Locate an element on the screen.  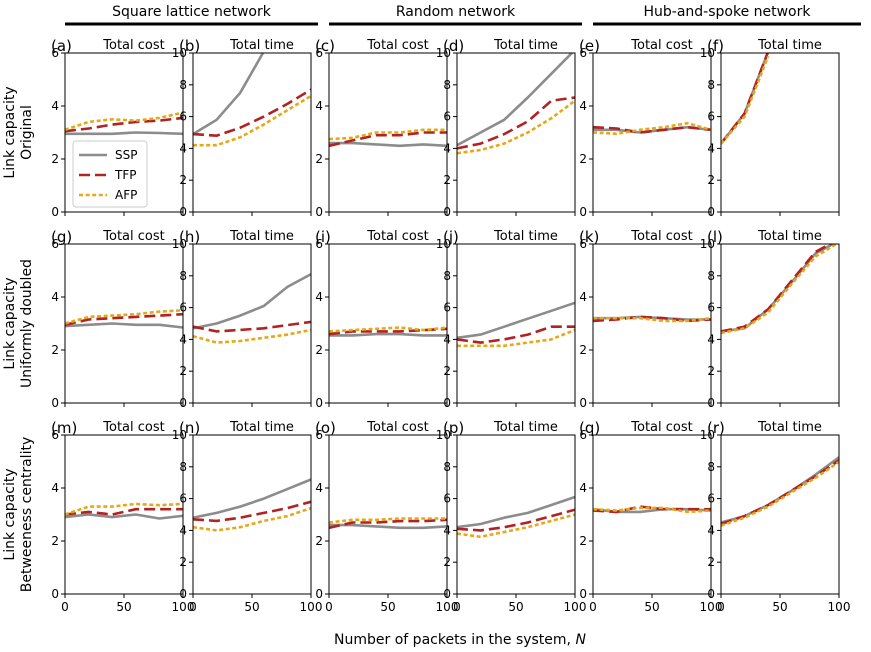
panel: 0 2 4 6 8 10(j) Total time is located at coordinates (506, 319).